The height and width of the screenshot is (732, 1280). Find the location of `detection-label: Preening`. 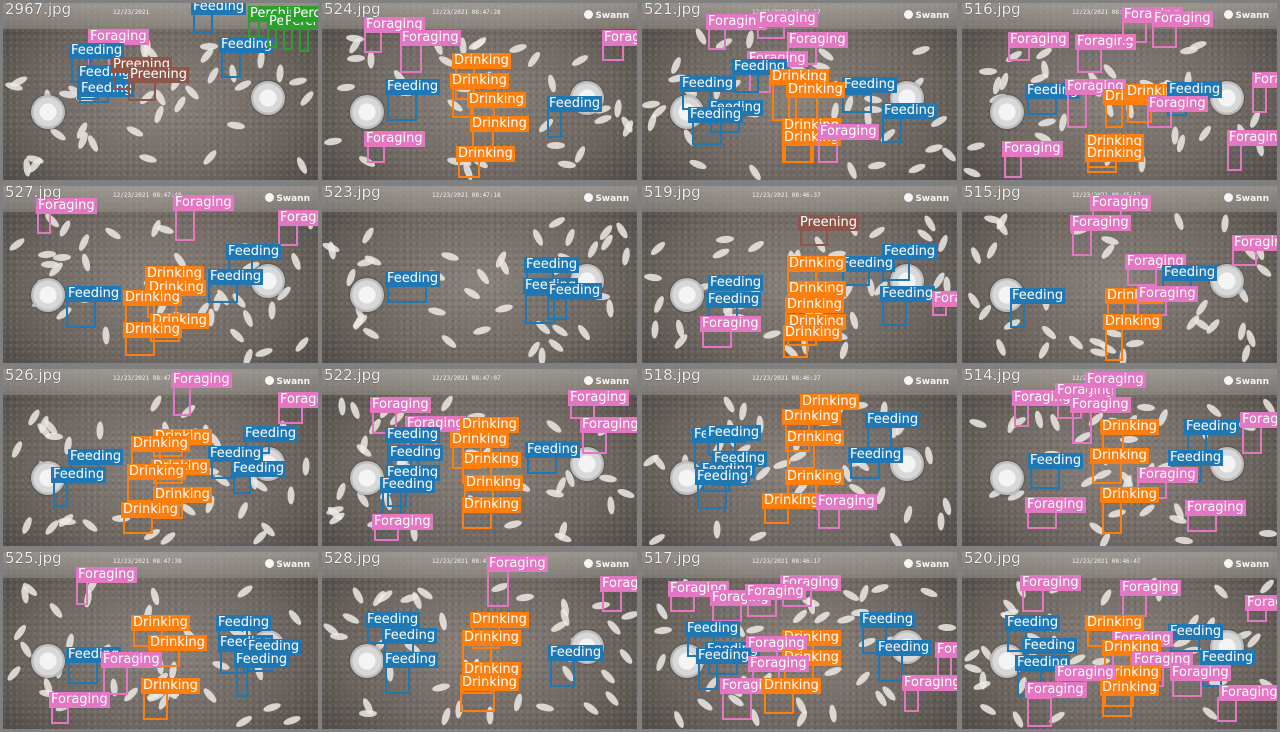

detection-label: Preening is located at coordinates (159, 75).